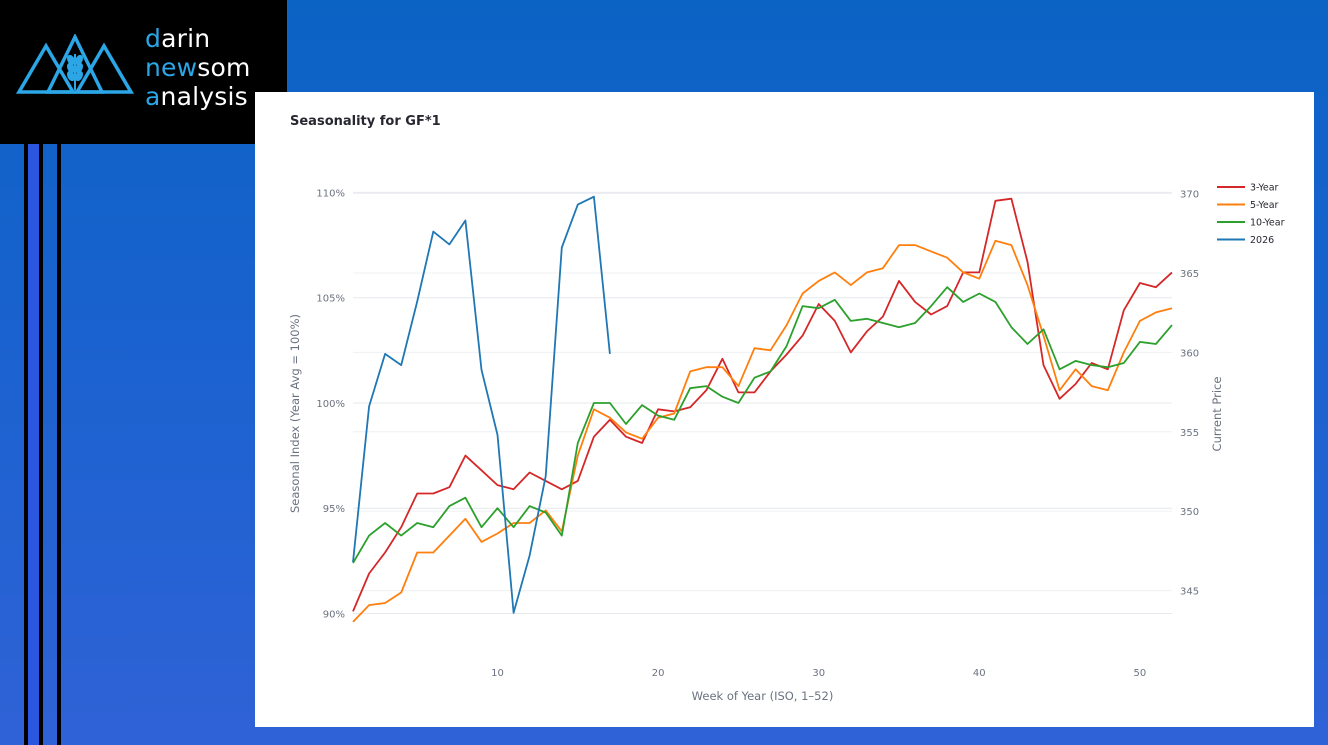 The height and width of the screenshot is (745, 1328). I want to click on brand-initial-a: a, so click(153, 96).